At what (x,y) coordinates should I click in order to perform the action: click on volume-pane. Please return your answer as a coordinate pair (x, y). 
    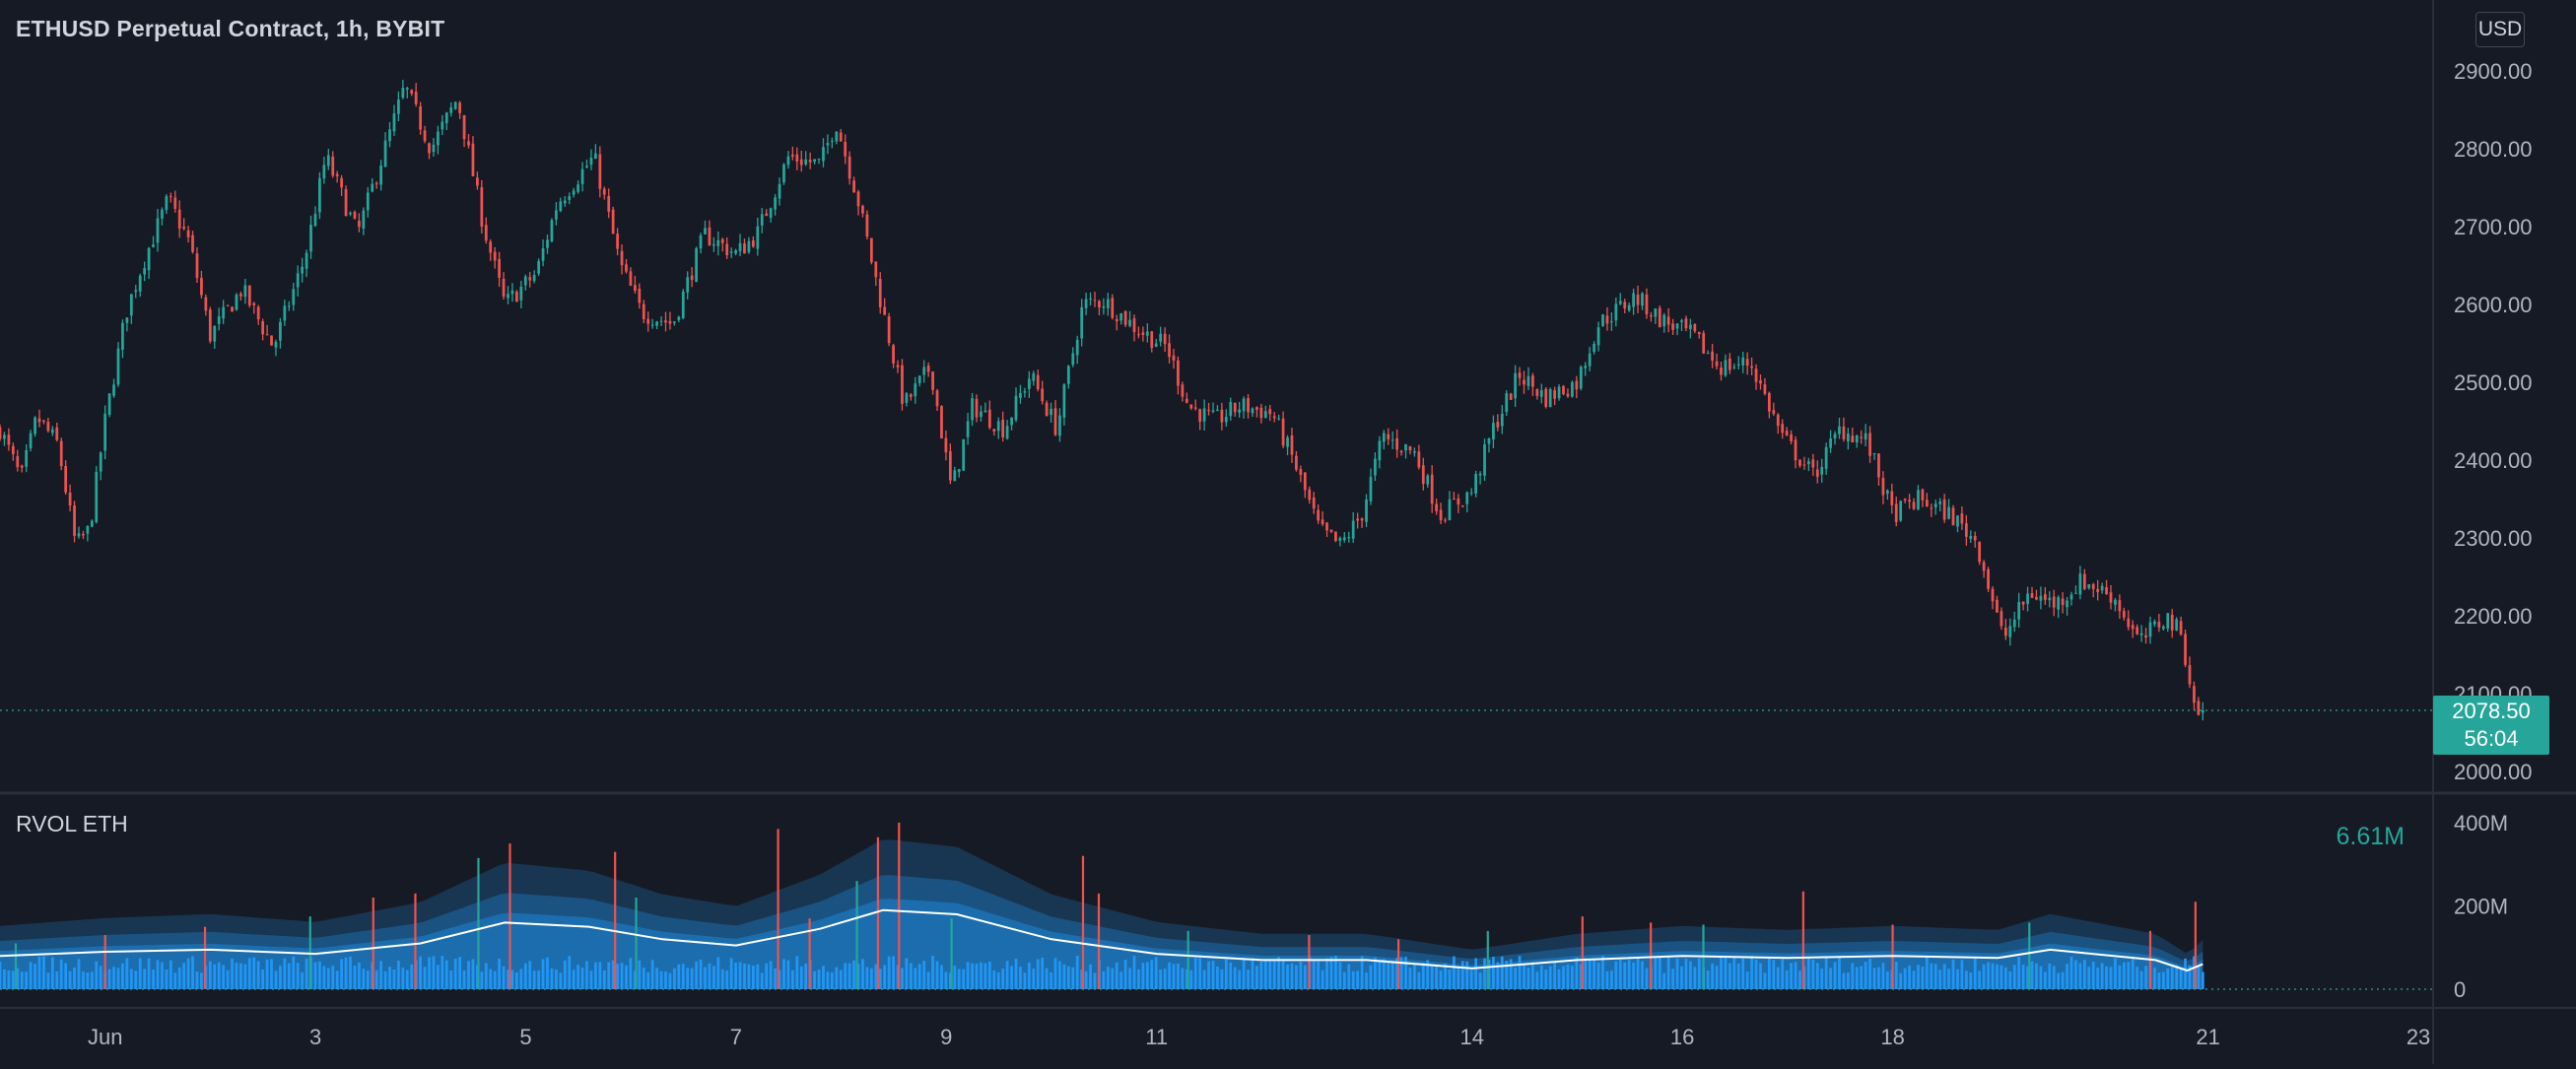
    Looking at the image, I should click on (1216, 906).